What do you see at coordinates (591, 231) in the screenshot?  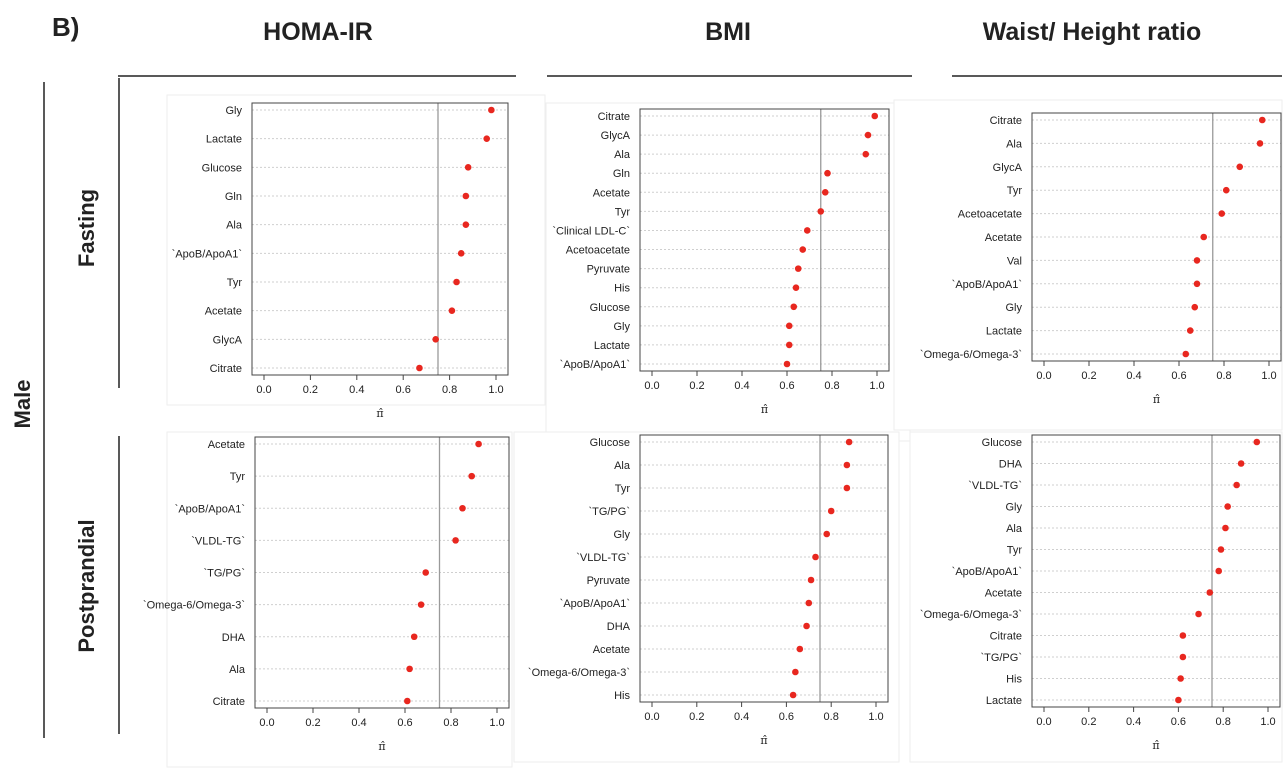 I see `category-label-clinical-ldl-c: `Clinical LDL-C`` at bounding box center [591, 231].